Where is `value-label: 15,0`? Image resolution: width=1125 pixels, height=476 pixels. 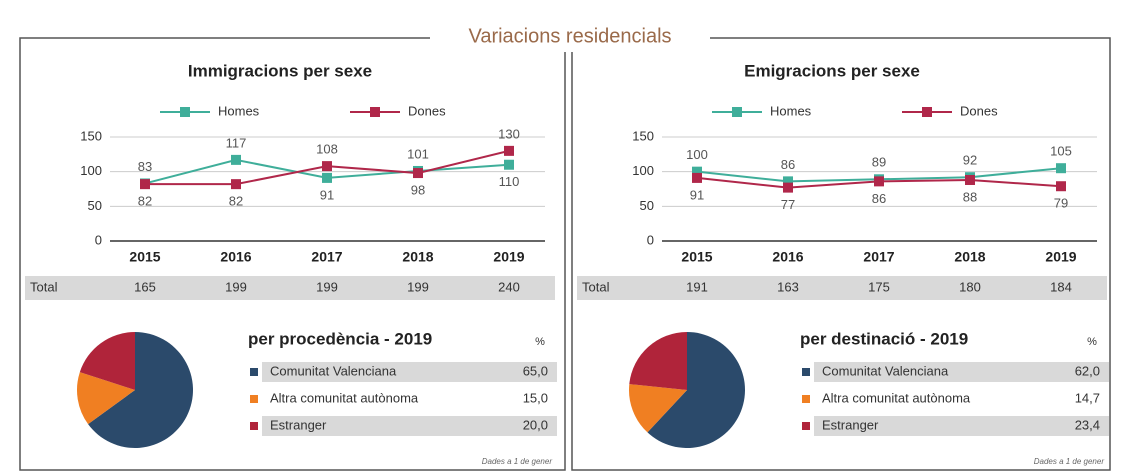
value-label: 15,0 is located at coordinates (535, 397).